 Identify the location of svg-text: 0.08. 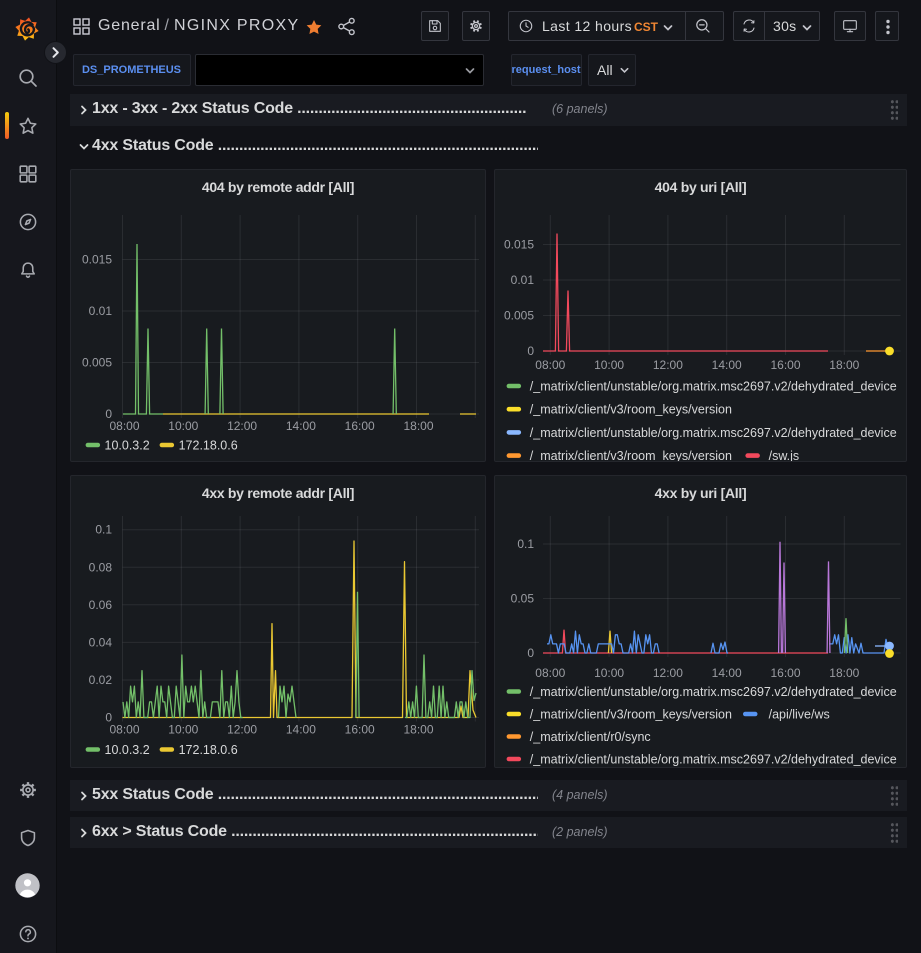
(101, 567).